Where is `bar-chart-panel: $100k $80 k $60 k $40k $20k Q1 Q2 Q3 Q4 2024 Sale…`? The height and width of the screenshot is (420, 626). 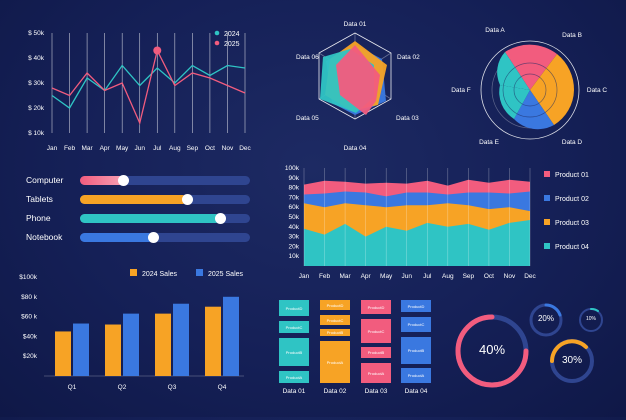
bar-chart-panel: $100k $80 k $60 k $40k $20k Q1 Q2 Q3 Q4 2024 Sale… is located at coordinates (131, 332).